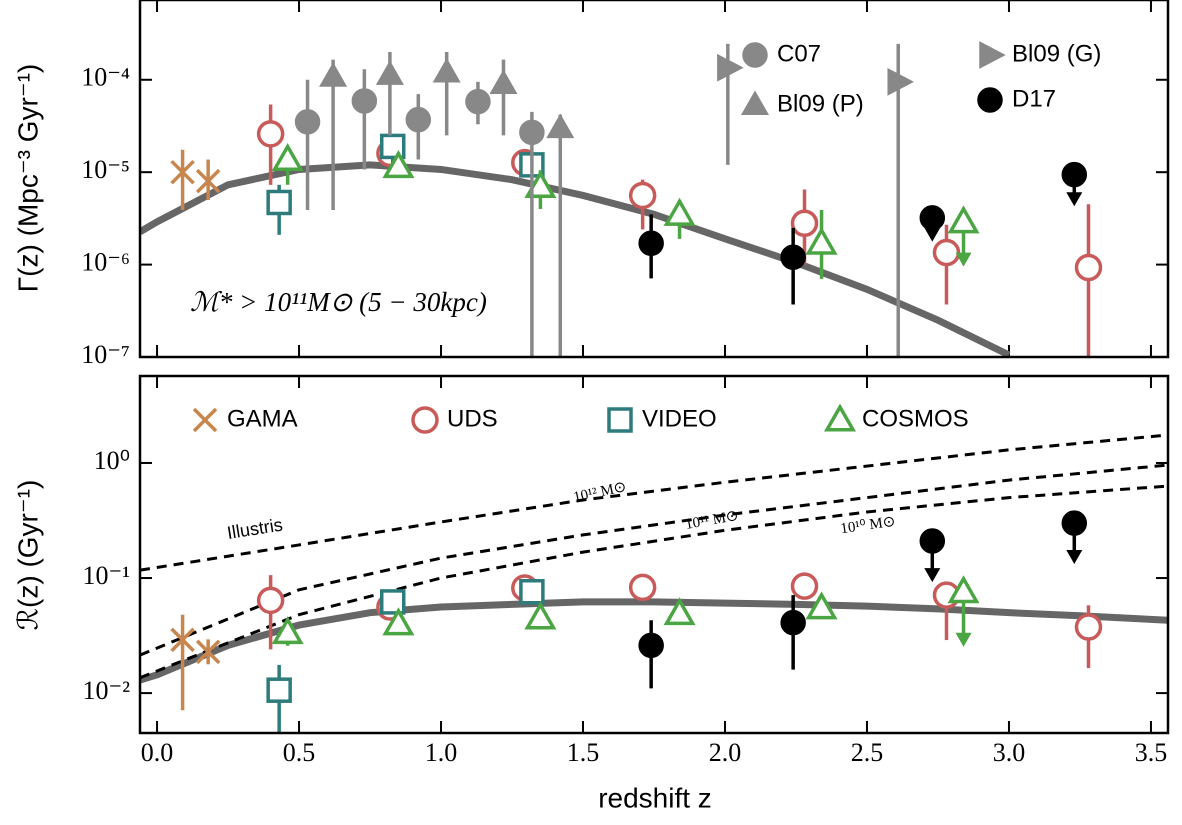 Image resolution: width=1182 pixels, height=825 pixels. What do you see at coordinates (472, 418) in the screenshot?
I see `legend-label: UDS` at bounding box center [472, 418].